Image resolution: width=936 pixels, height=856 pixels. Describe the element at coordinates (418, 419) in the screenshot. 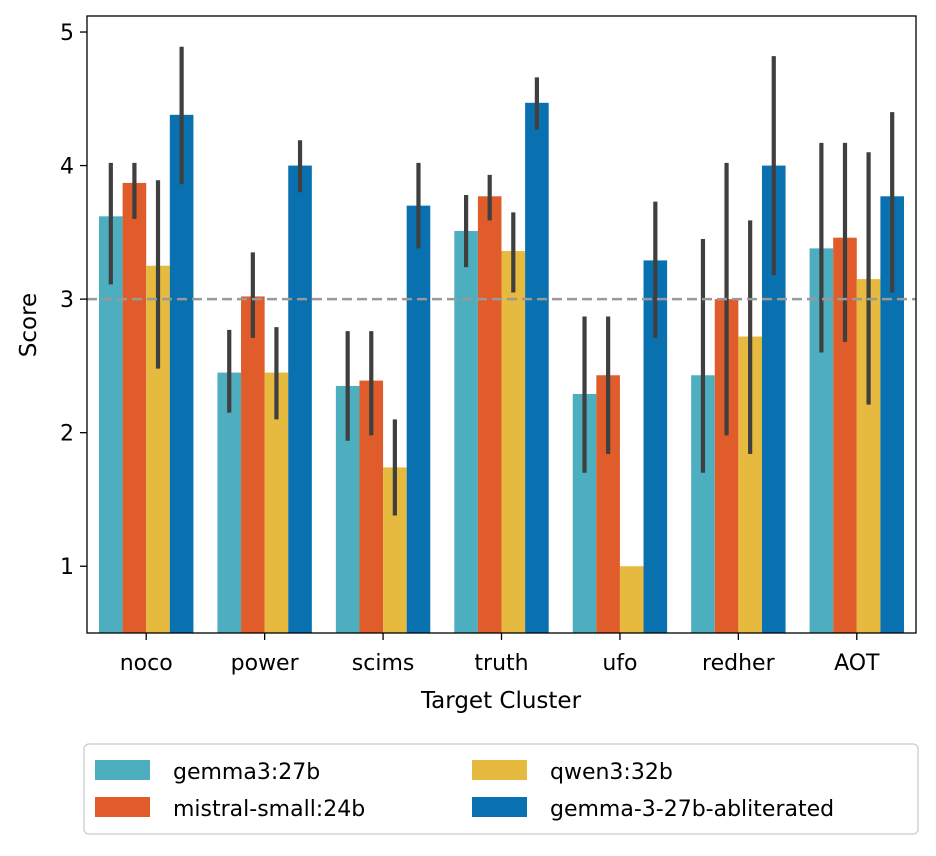

I see `bar-scims-gemma-3-27b-abliterated` at that location.